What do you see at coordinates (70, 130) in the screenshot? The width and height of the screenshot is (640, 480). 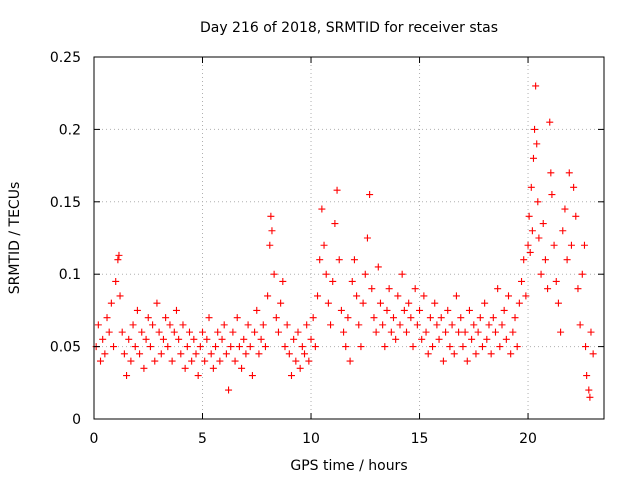 I see `y-tick-label: 0.2` at bounding box center [70, 130].